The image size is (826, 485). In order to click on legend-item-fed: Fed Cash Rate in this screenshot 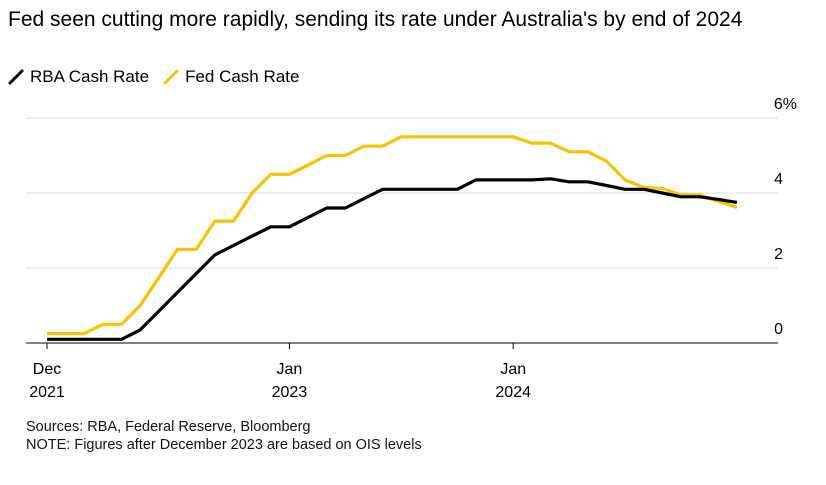, I will do `click(231, 77)`.